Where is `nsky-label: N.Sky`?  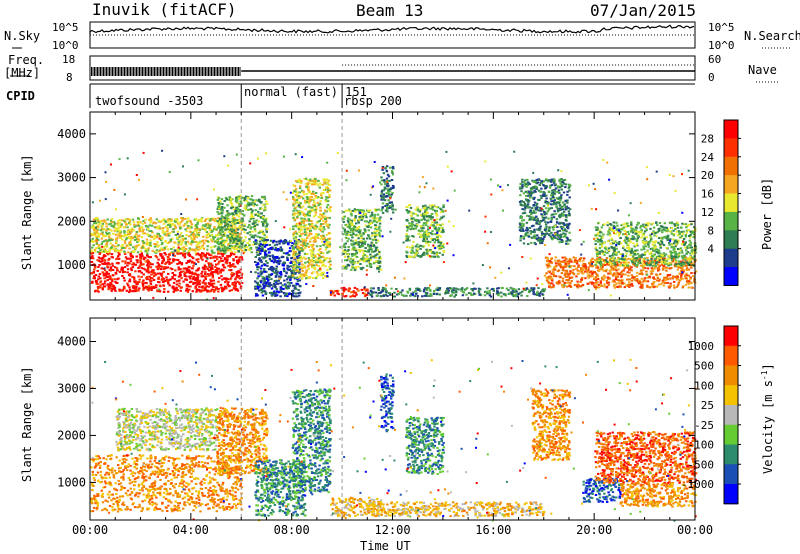
nsky-label: N.Sky is located at coordinates (22, 36).